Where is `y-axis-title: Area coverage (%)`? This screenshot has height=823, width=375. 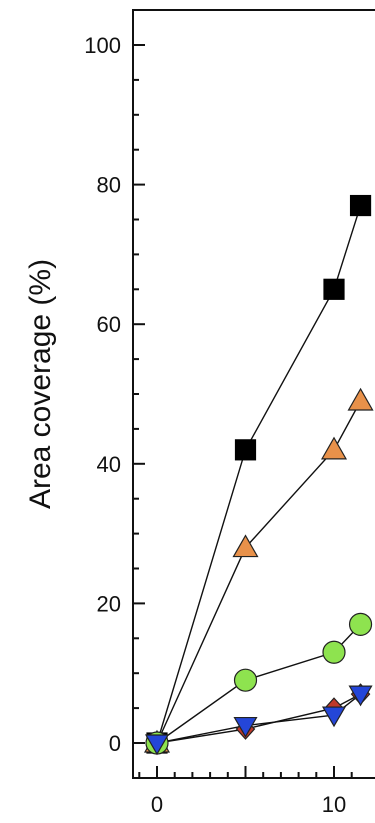
y-axis-title: Area coverage (%) is located at coordinates (40, 384).